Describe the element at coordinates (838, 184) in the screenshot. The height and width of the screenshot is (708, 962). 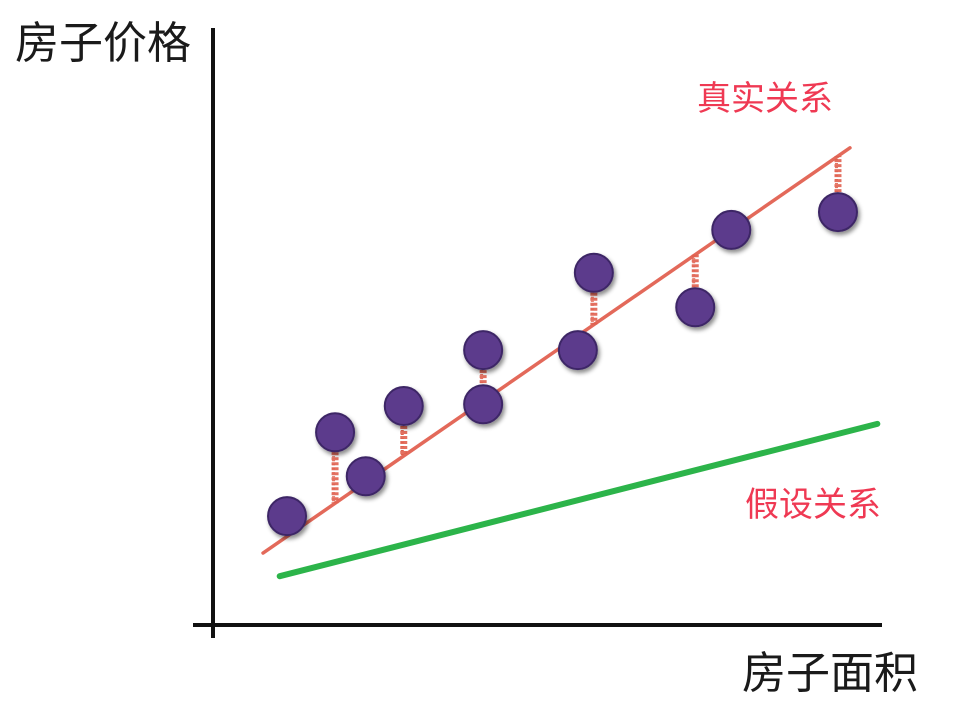
I see `residual-mark` at that location.